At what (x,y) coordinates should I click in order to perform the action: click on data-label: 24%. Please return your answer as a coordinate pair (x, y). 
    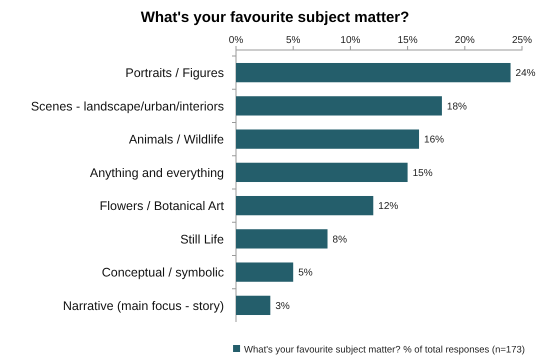
    Looking at the image, I should click on (526, 74).